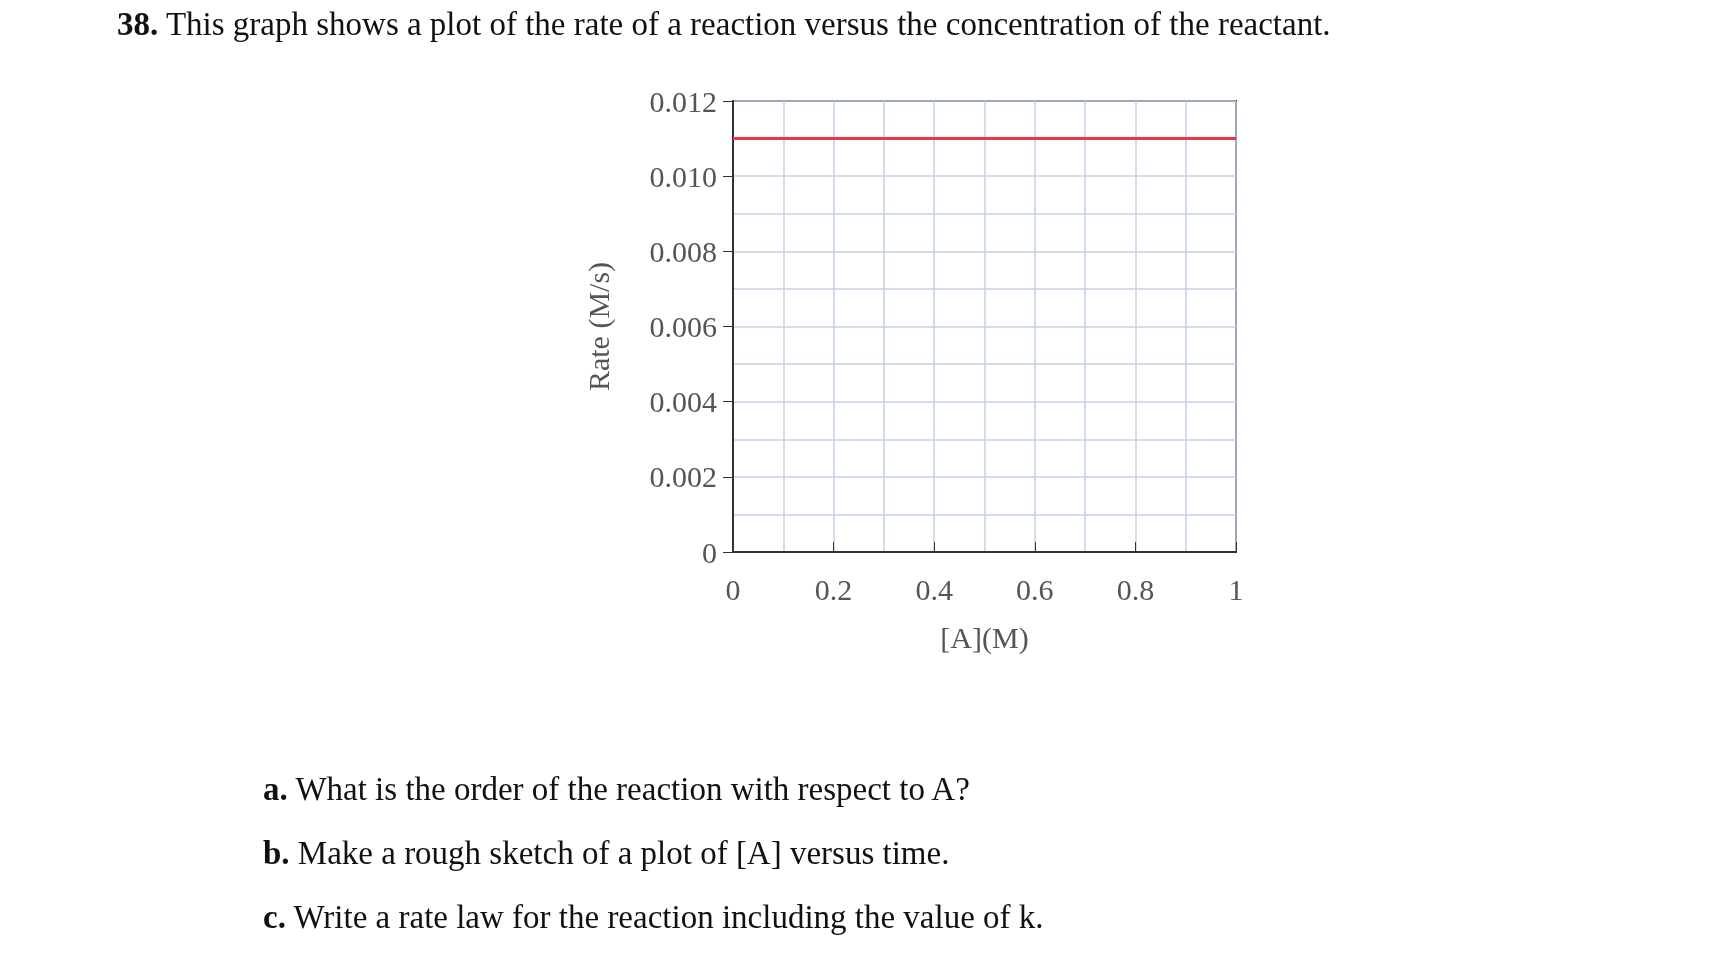  What do you see at coordinates (984, 637) in the screenshot?
I see `x-axis-title: [A](M)` at bounding box center [984, 637].